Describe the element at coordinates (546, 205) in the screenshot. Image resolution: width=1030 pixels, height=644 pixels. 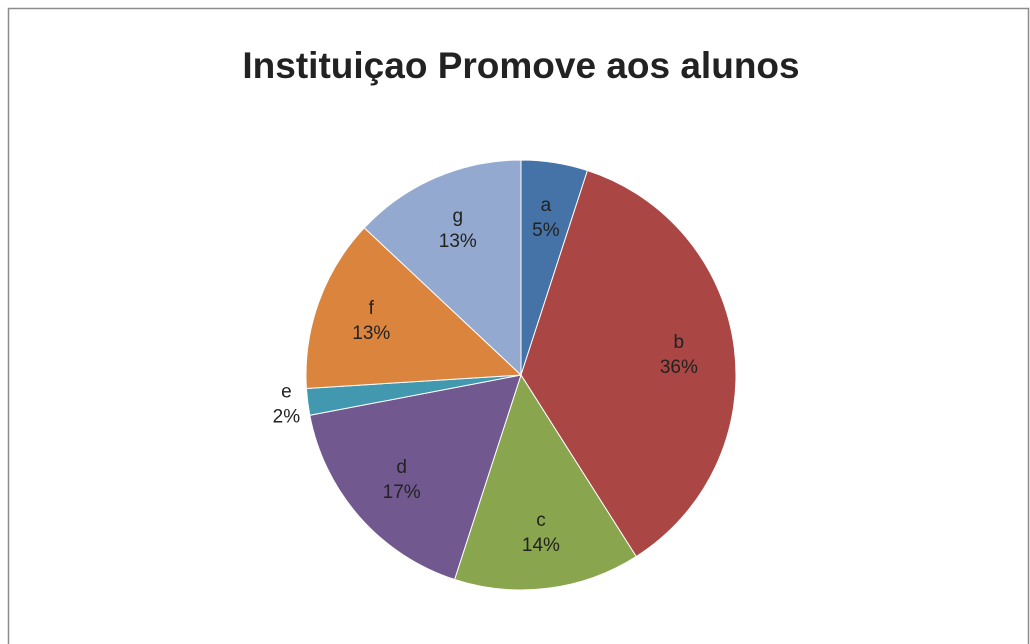
I see `slice-label: a` at that location.